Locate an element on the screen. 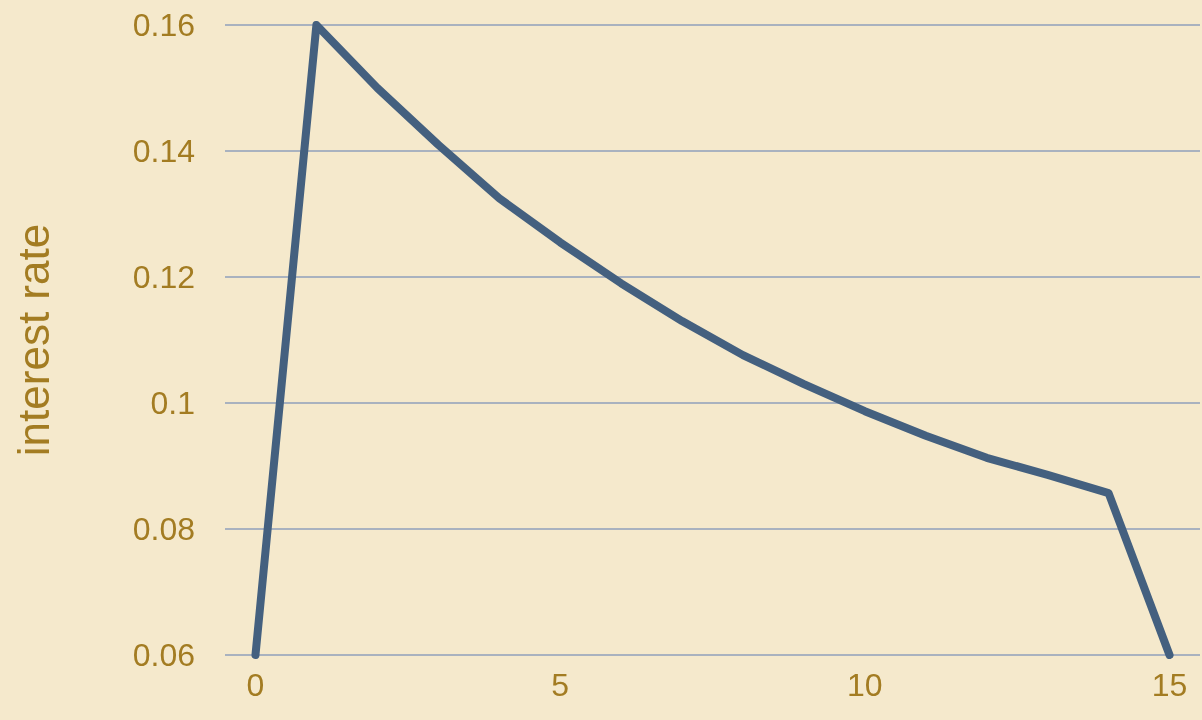 This screenshot has width=1202, height=720. y-tick-label: 0.16 is located at coordinates (163, 25).